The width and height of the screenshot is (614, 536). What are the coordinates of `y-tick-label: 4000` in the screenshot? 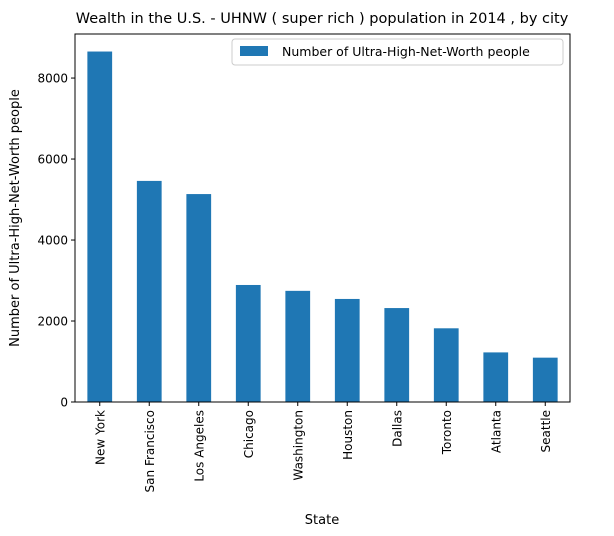 It's located at (52, 241).